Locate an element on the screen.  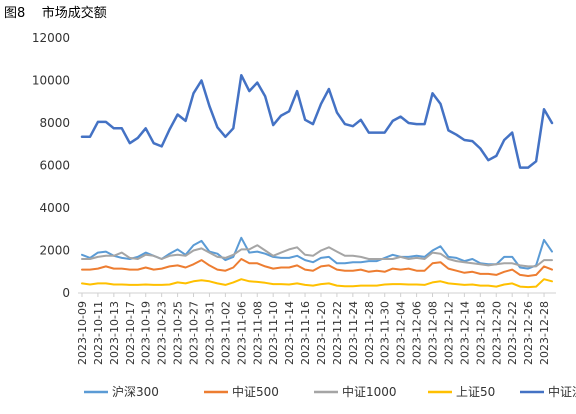
x-tick-label: 2023-11-06 is located at coordinates (241, 333).